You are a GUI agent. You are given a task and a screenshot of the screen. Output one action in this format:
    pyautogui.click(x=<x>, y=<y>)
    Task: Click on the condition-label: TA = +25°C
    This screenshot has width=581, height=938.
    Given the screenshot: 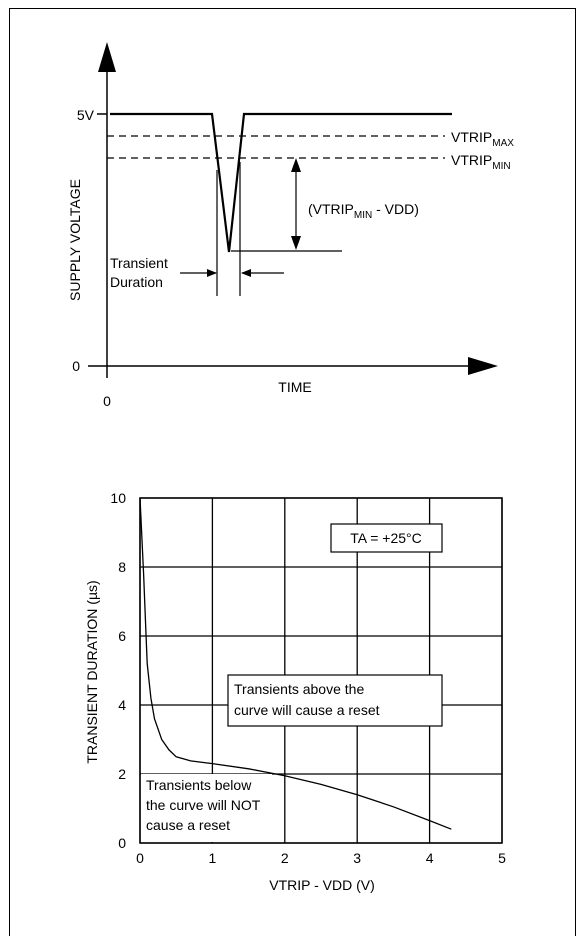 What is the action you would take?
    pyautogui.click(x=386, y=538)
    